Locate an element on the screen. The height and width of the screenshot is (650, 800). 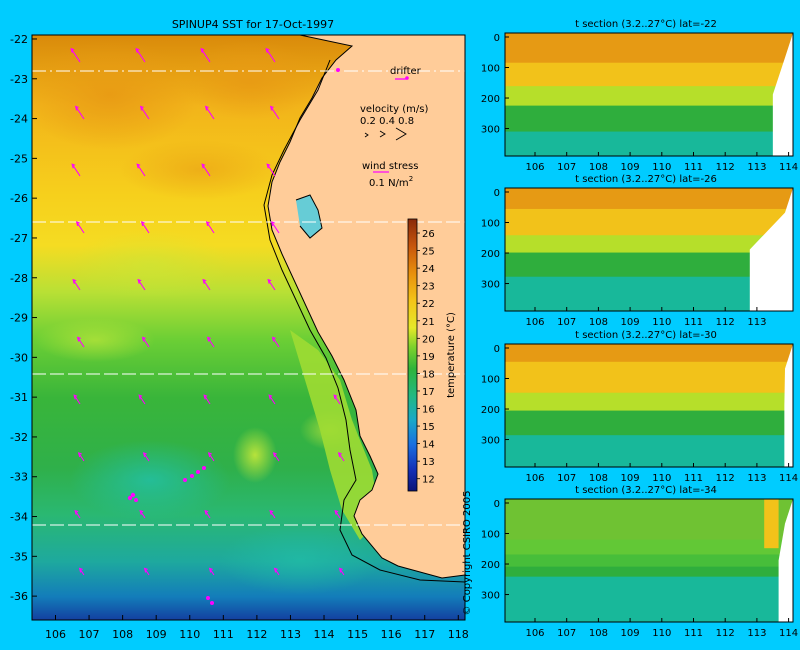
map-y-tick-label: -23 is located at coordinates (19, 79).